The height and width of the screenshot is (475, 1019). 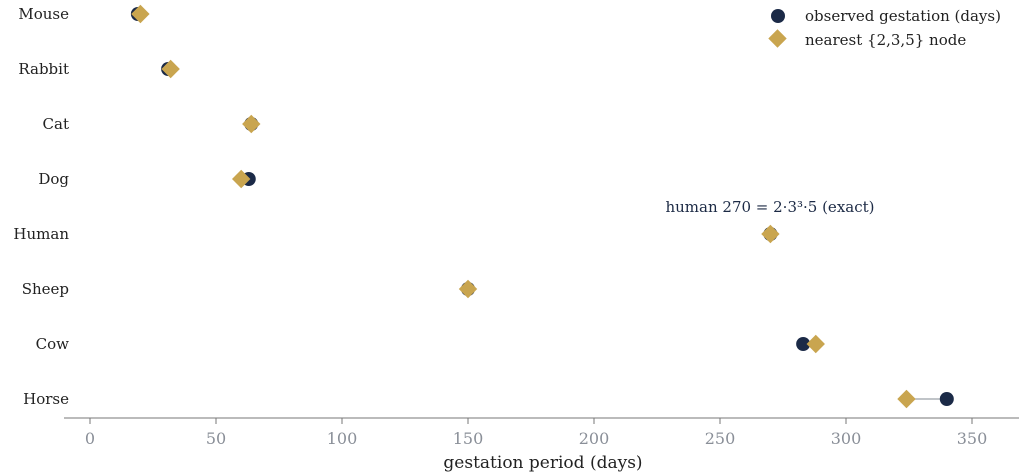 What do you see at coordinates (594, 438) in the screenshot?
I see `x-tick-label-200: 200` at bounding box center [594, 438].